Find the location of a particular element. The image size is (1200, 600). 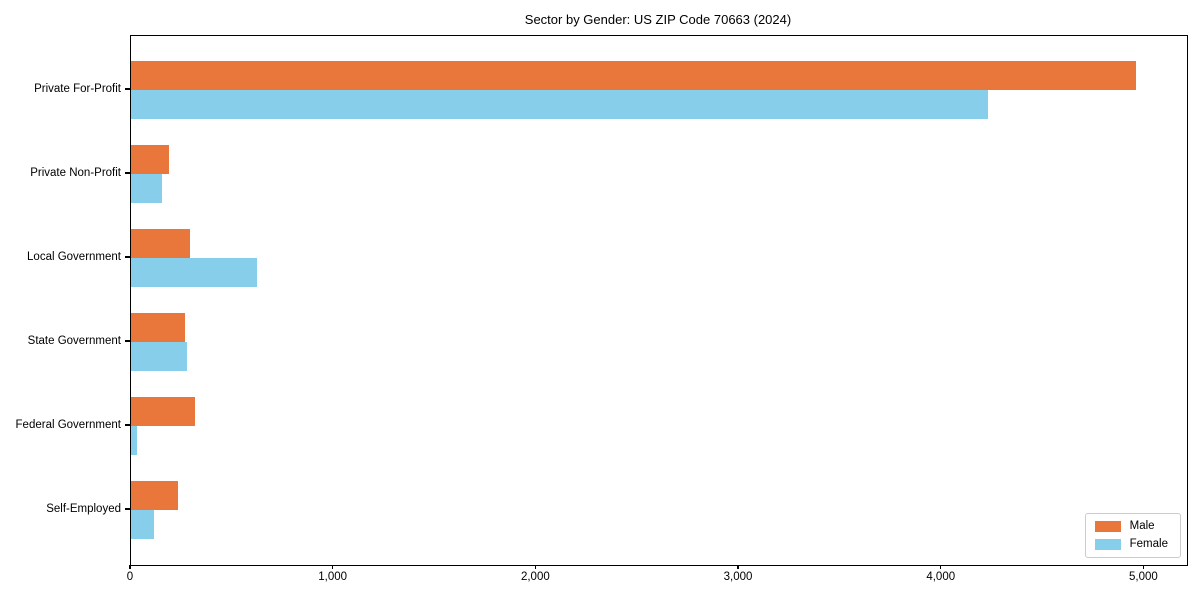

legend-label-male: Male is located at coordinates (1142, 526).